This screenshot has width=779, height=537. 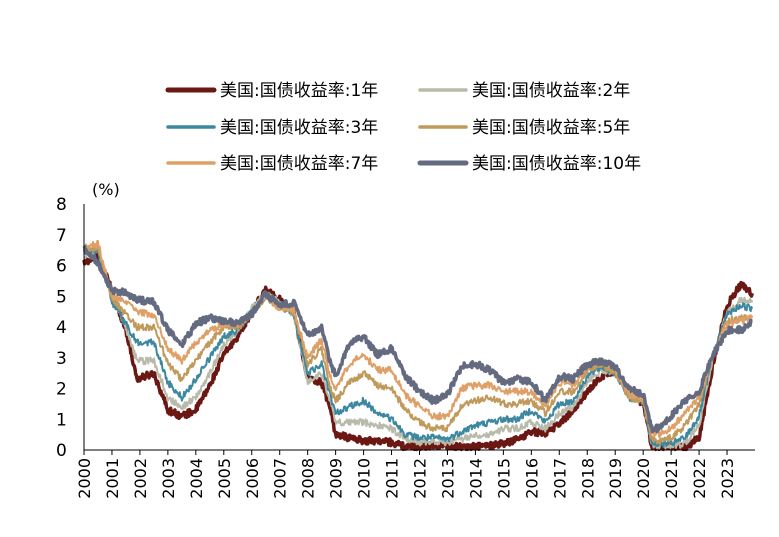 I want to click on x-tick-label: 2020, so click(x=643, y=478).